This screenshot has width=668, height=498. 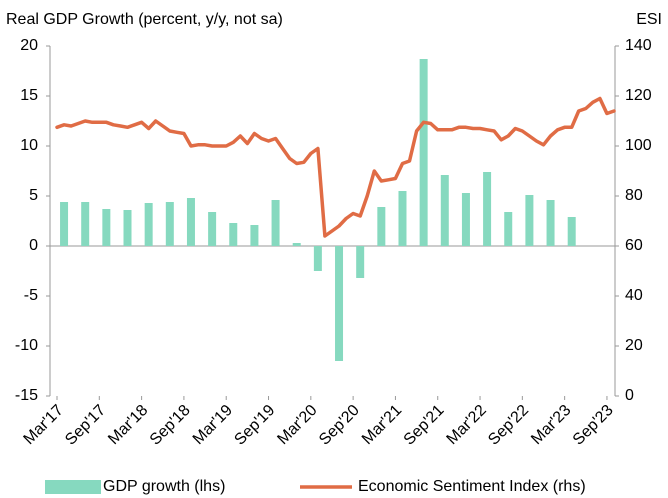 I want to click on y-tick-label: 20, so click(x=29, y=45).